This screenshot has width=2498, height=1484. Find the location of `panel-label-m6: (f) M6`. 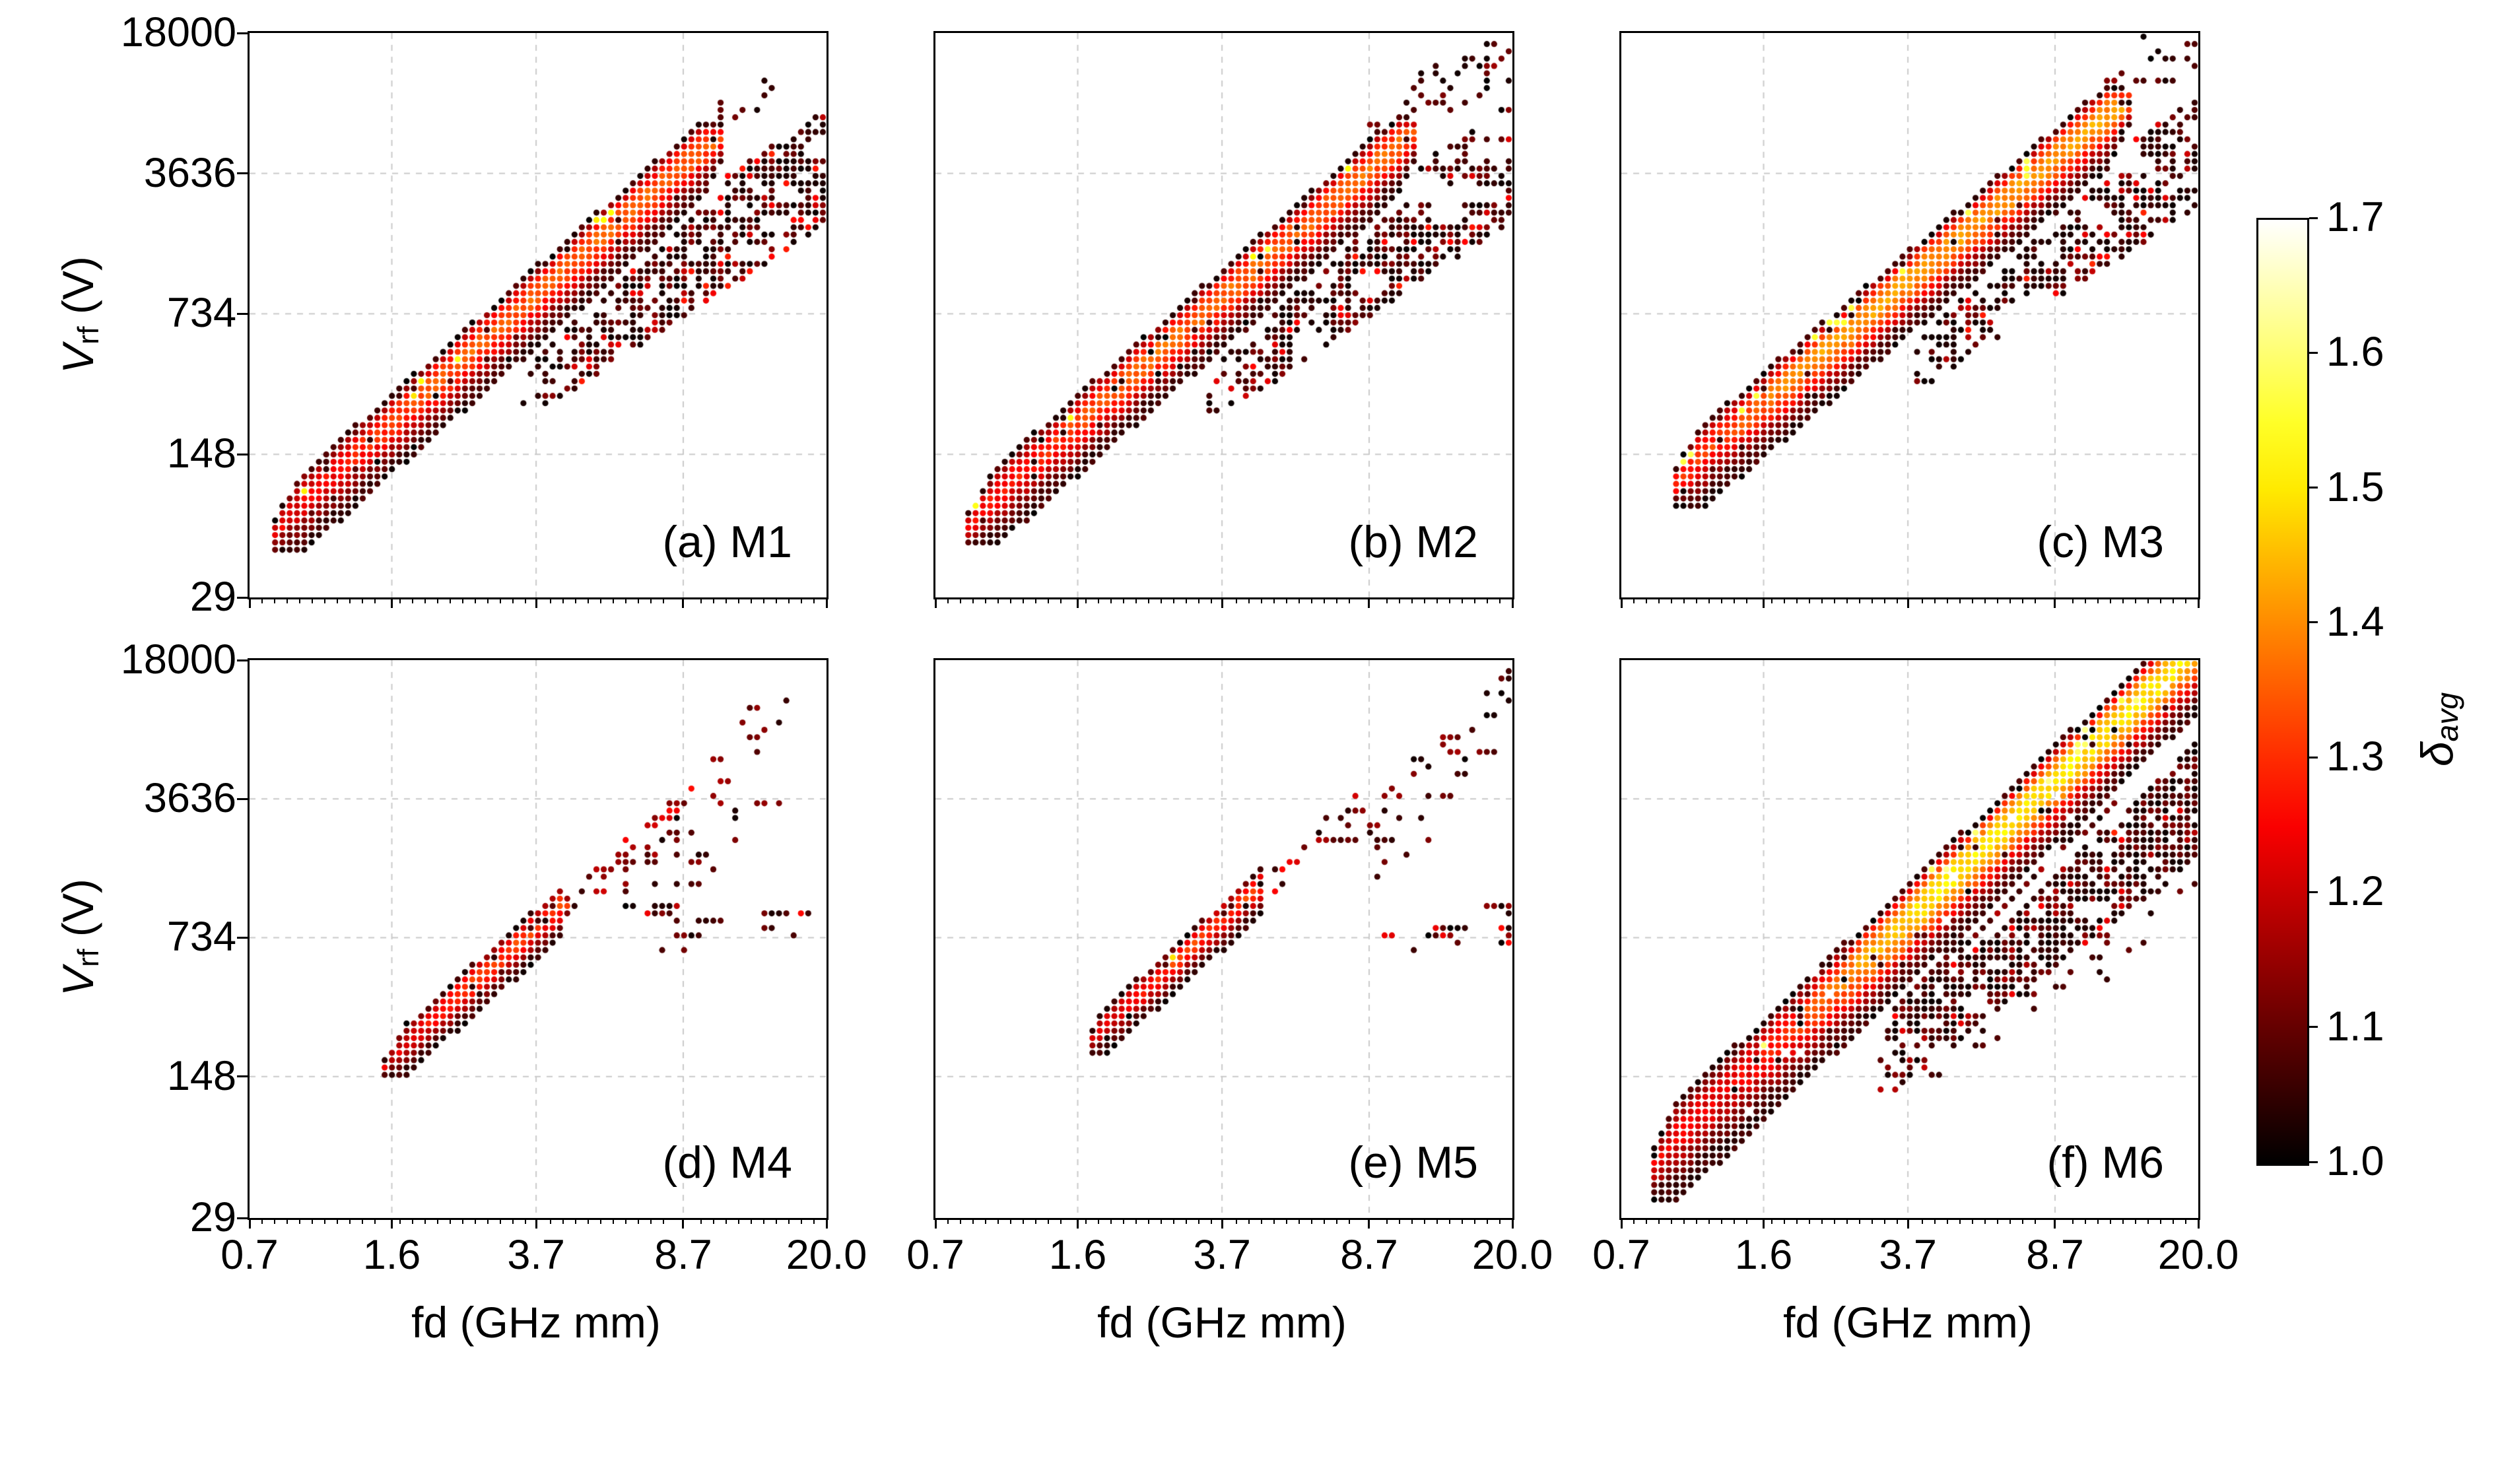

panel-label-m6: (f) M6 is located at coordinates (2105, 1162).